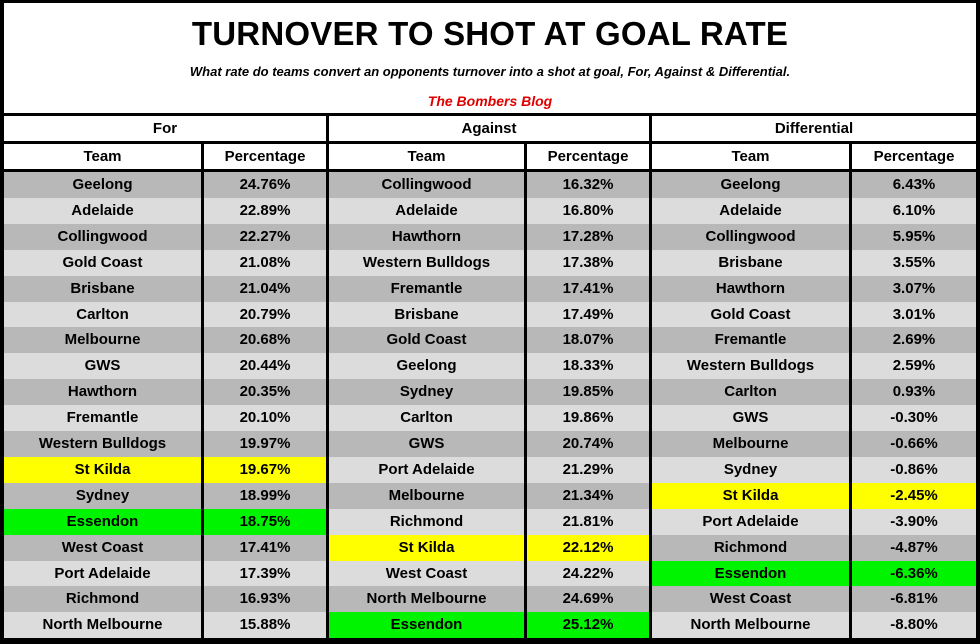 The width and height of the screenshot is (980, 644). Describe the element at coordinates (588, 366) in the screenshot. I see `percentage-cell: 18.33%` at that location.